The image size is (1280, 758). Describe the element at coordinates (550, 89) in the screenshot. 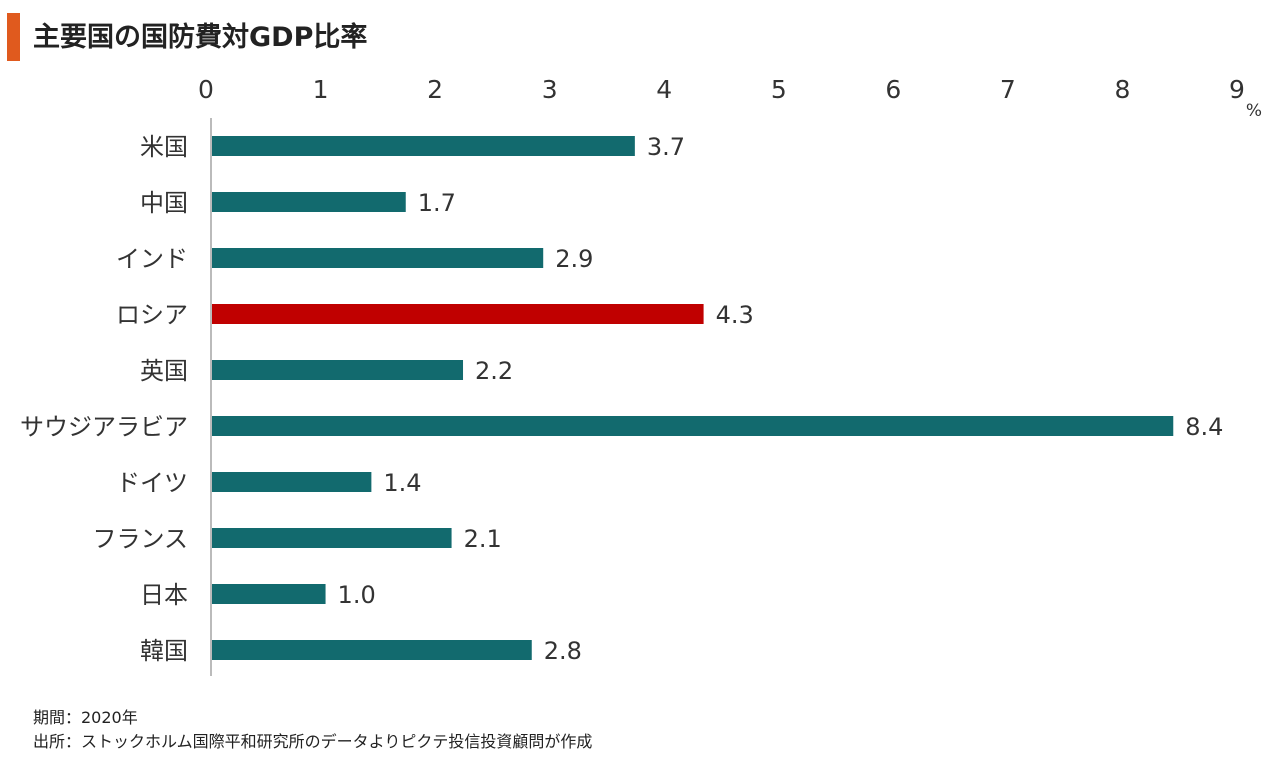

I see `x-tick-label: 3` at that location.